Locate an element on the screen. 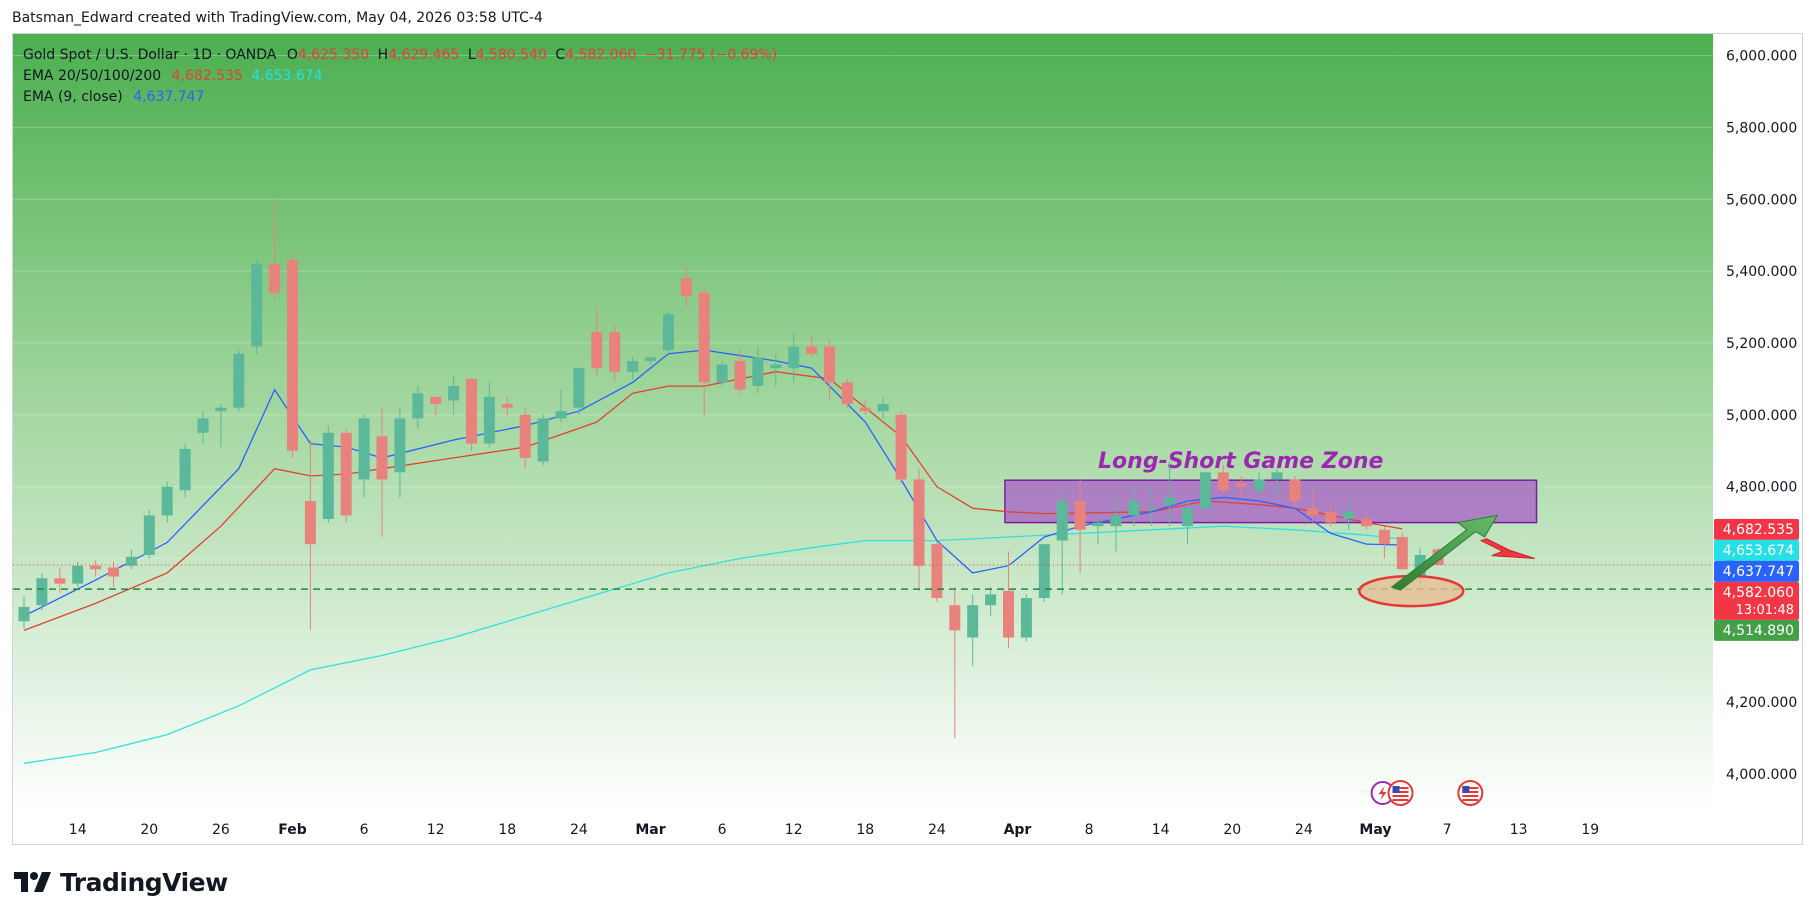  zone-layer: Long-Short Game Zone is located at coordinates (1271, 486).